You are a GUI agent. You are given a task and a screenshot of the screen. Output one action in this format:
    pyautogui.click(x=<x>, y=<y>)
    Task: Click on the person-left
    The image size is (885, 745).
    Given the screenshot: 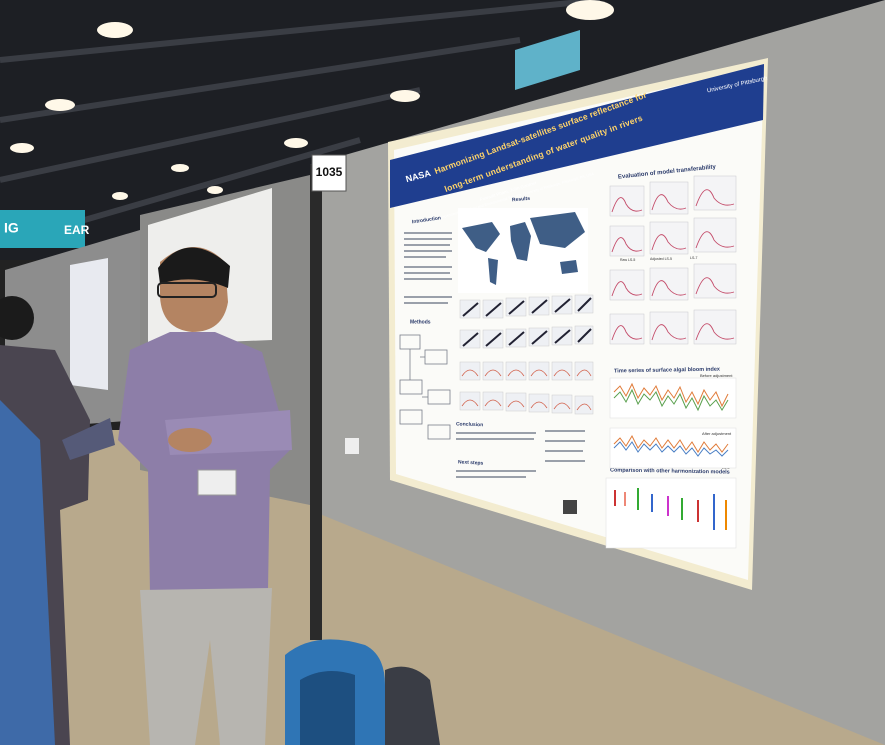 What is the action you would take?
    pyautogui.click(x=57, y=520)
    